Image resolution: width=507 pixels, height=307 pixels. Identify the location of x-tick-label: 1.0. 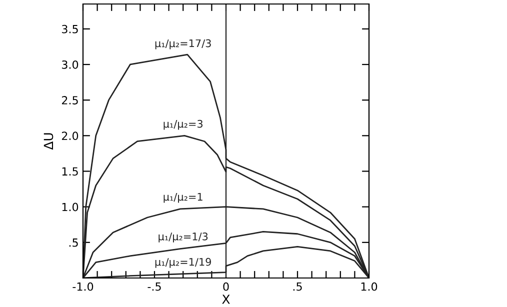
(369, 286).